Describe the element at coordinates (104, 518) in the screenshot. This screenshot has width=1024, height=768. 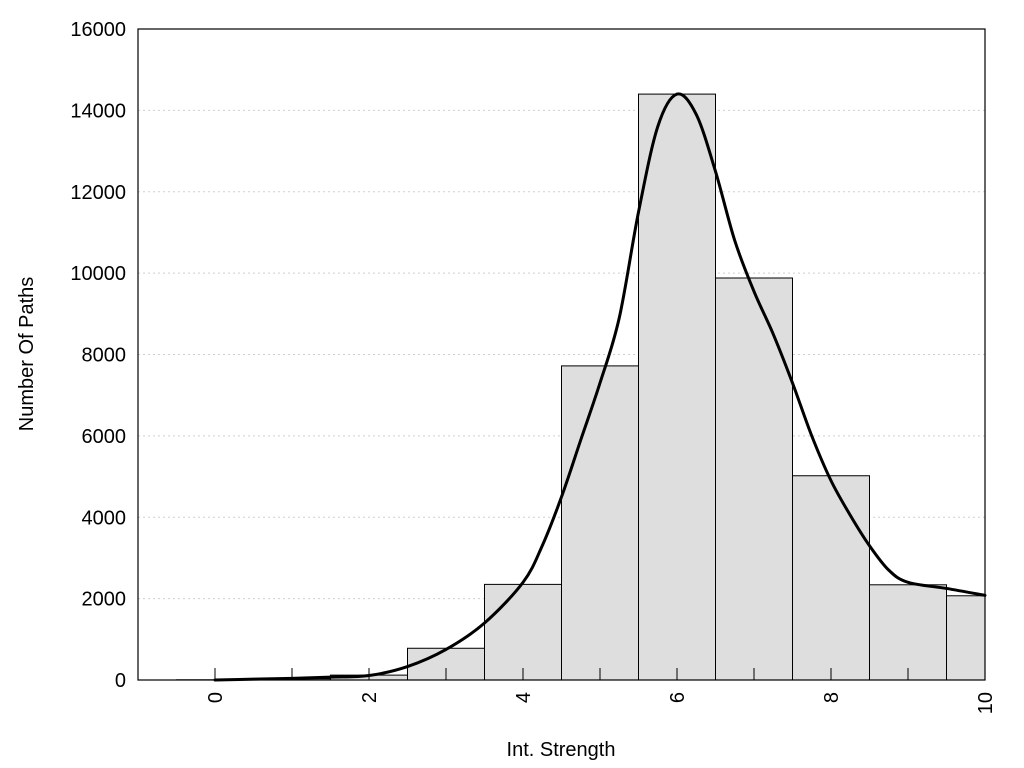
I see `y-tick-label: 4000` at that location.